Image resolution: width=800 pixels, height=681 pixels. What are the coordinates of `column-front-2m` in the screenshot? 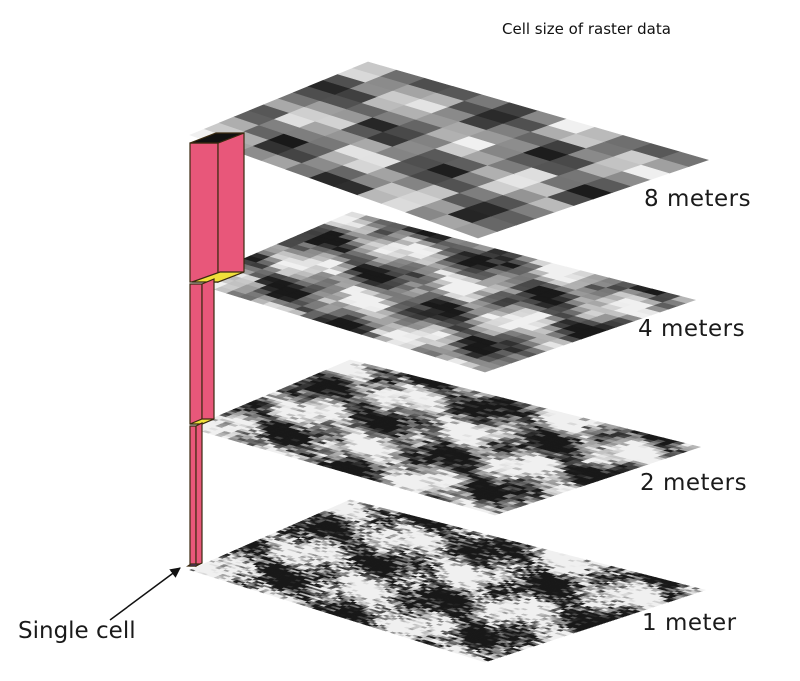 It's located at (193, 496).